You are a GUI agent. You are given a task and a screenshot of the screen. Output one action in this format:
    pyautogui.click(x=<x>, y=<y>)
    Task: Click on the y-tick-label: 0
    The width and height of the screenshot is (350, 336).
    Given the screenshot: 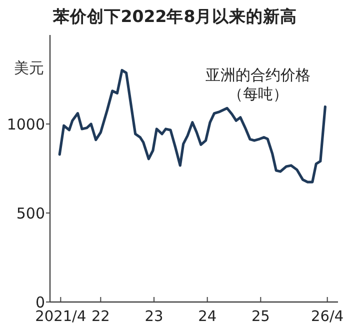 What is the action you would take?
    pyautogui.click(x=40, y=302)
    